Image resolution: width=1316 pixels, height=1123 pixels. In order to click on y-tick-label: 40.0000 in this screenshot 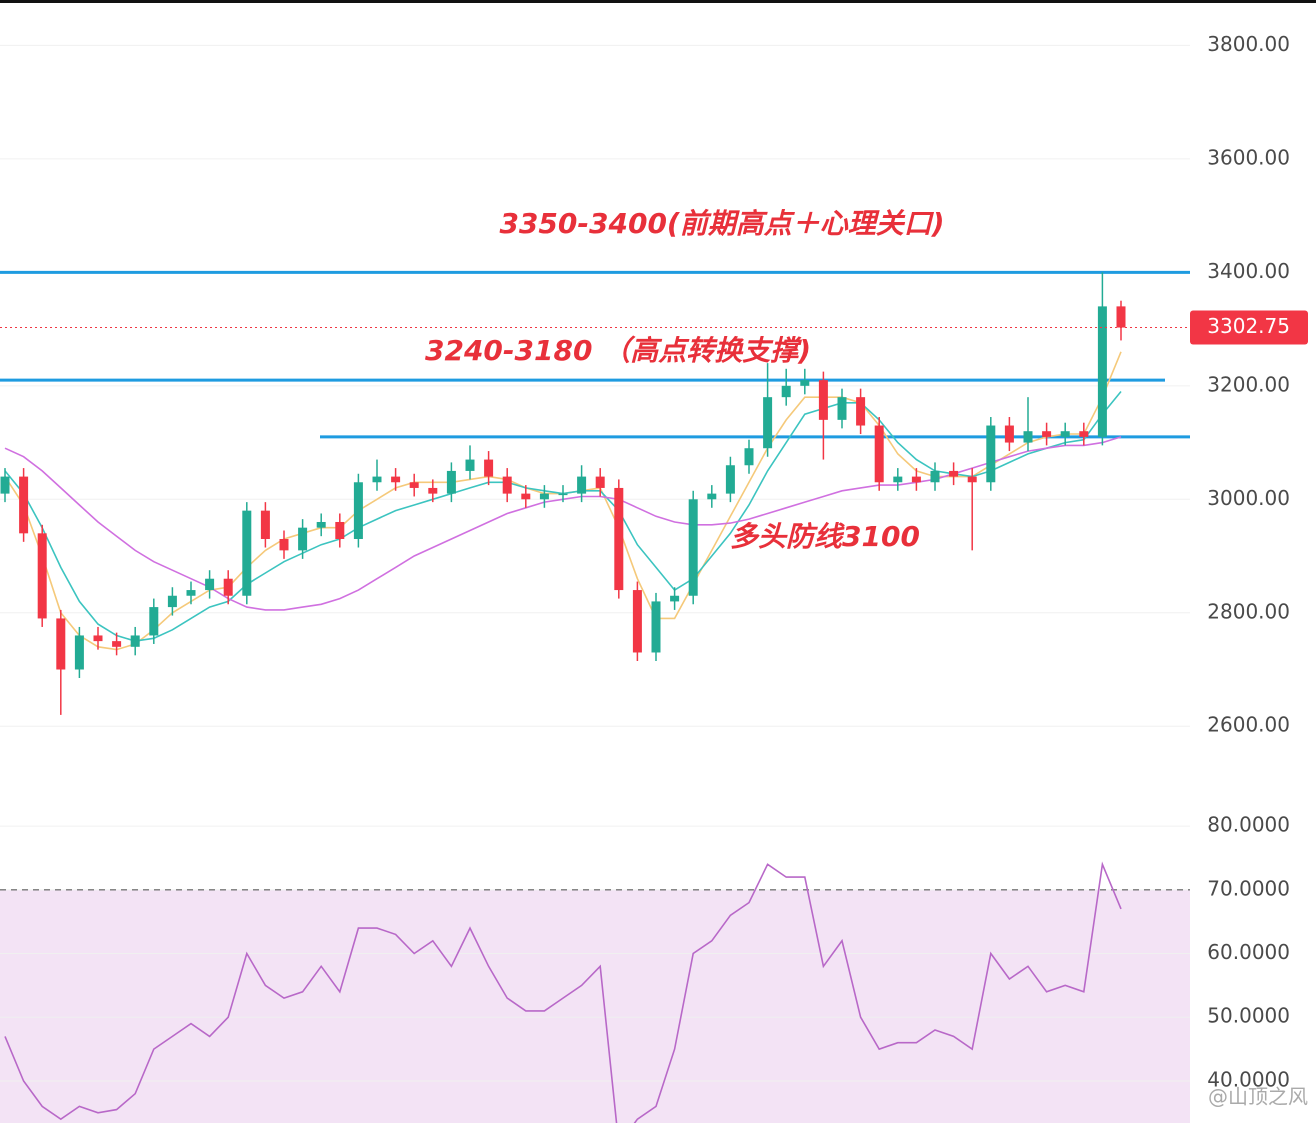, I will do `click(1248, 1079)`.